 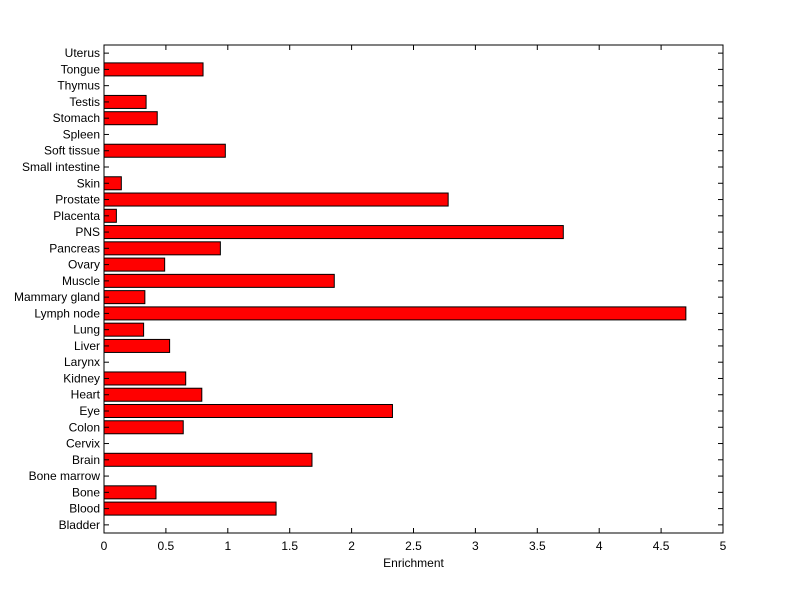 What do you see at coordinates (134, 264) in the screenshot?
I see `bar-ovary` at bounding box center [134, 264].